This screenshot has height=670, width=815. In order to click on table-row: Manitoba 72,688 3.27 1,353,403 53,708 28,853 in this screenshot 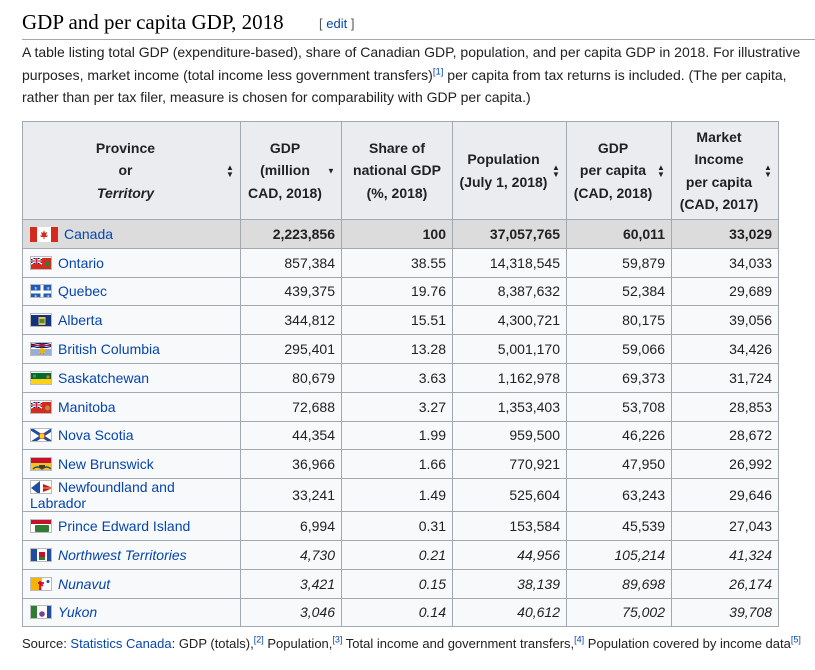, I will do `click(400, 406)`.